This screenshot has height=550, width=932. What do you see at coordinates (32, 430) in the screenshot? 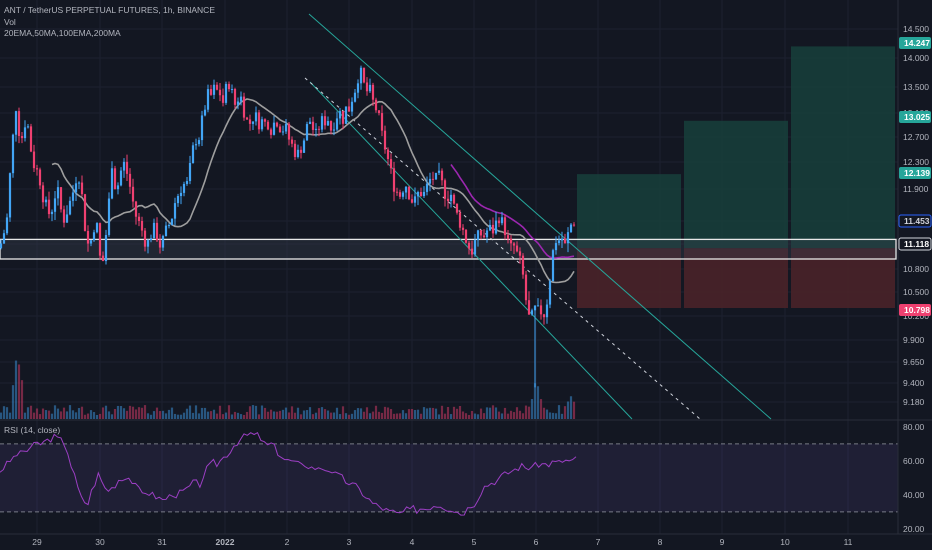
I see `rsi-label: RSI (14, close)` at bounding box center [32, 430].